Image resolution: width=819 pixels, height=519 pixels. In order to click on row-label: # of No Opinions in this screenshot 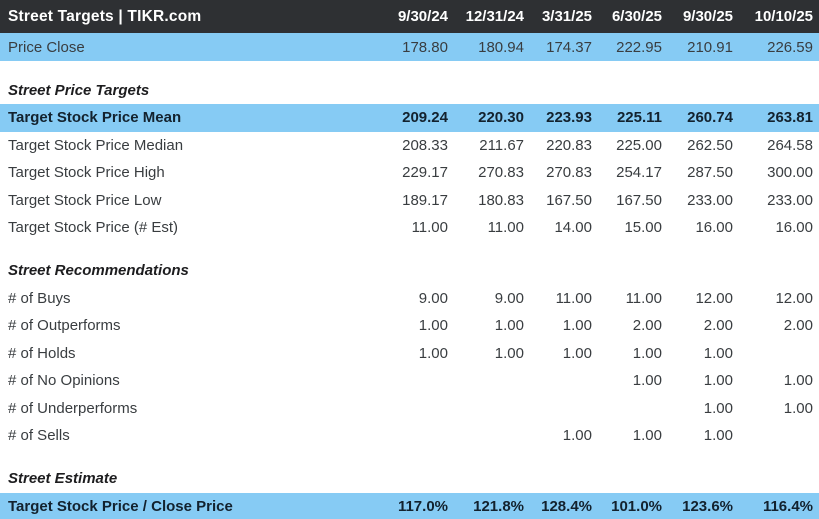, I will do `click(64, 381)`.